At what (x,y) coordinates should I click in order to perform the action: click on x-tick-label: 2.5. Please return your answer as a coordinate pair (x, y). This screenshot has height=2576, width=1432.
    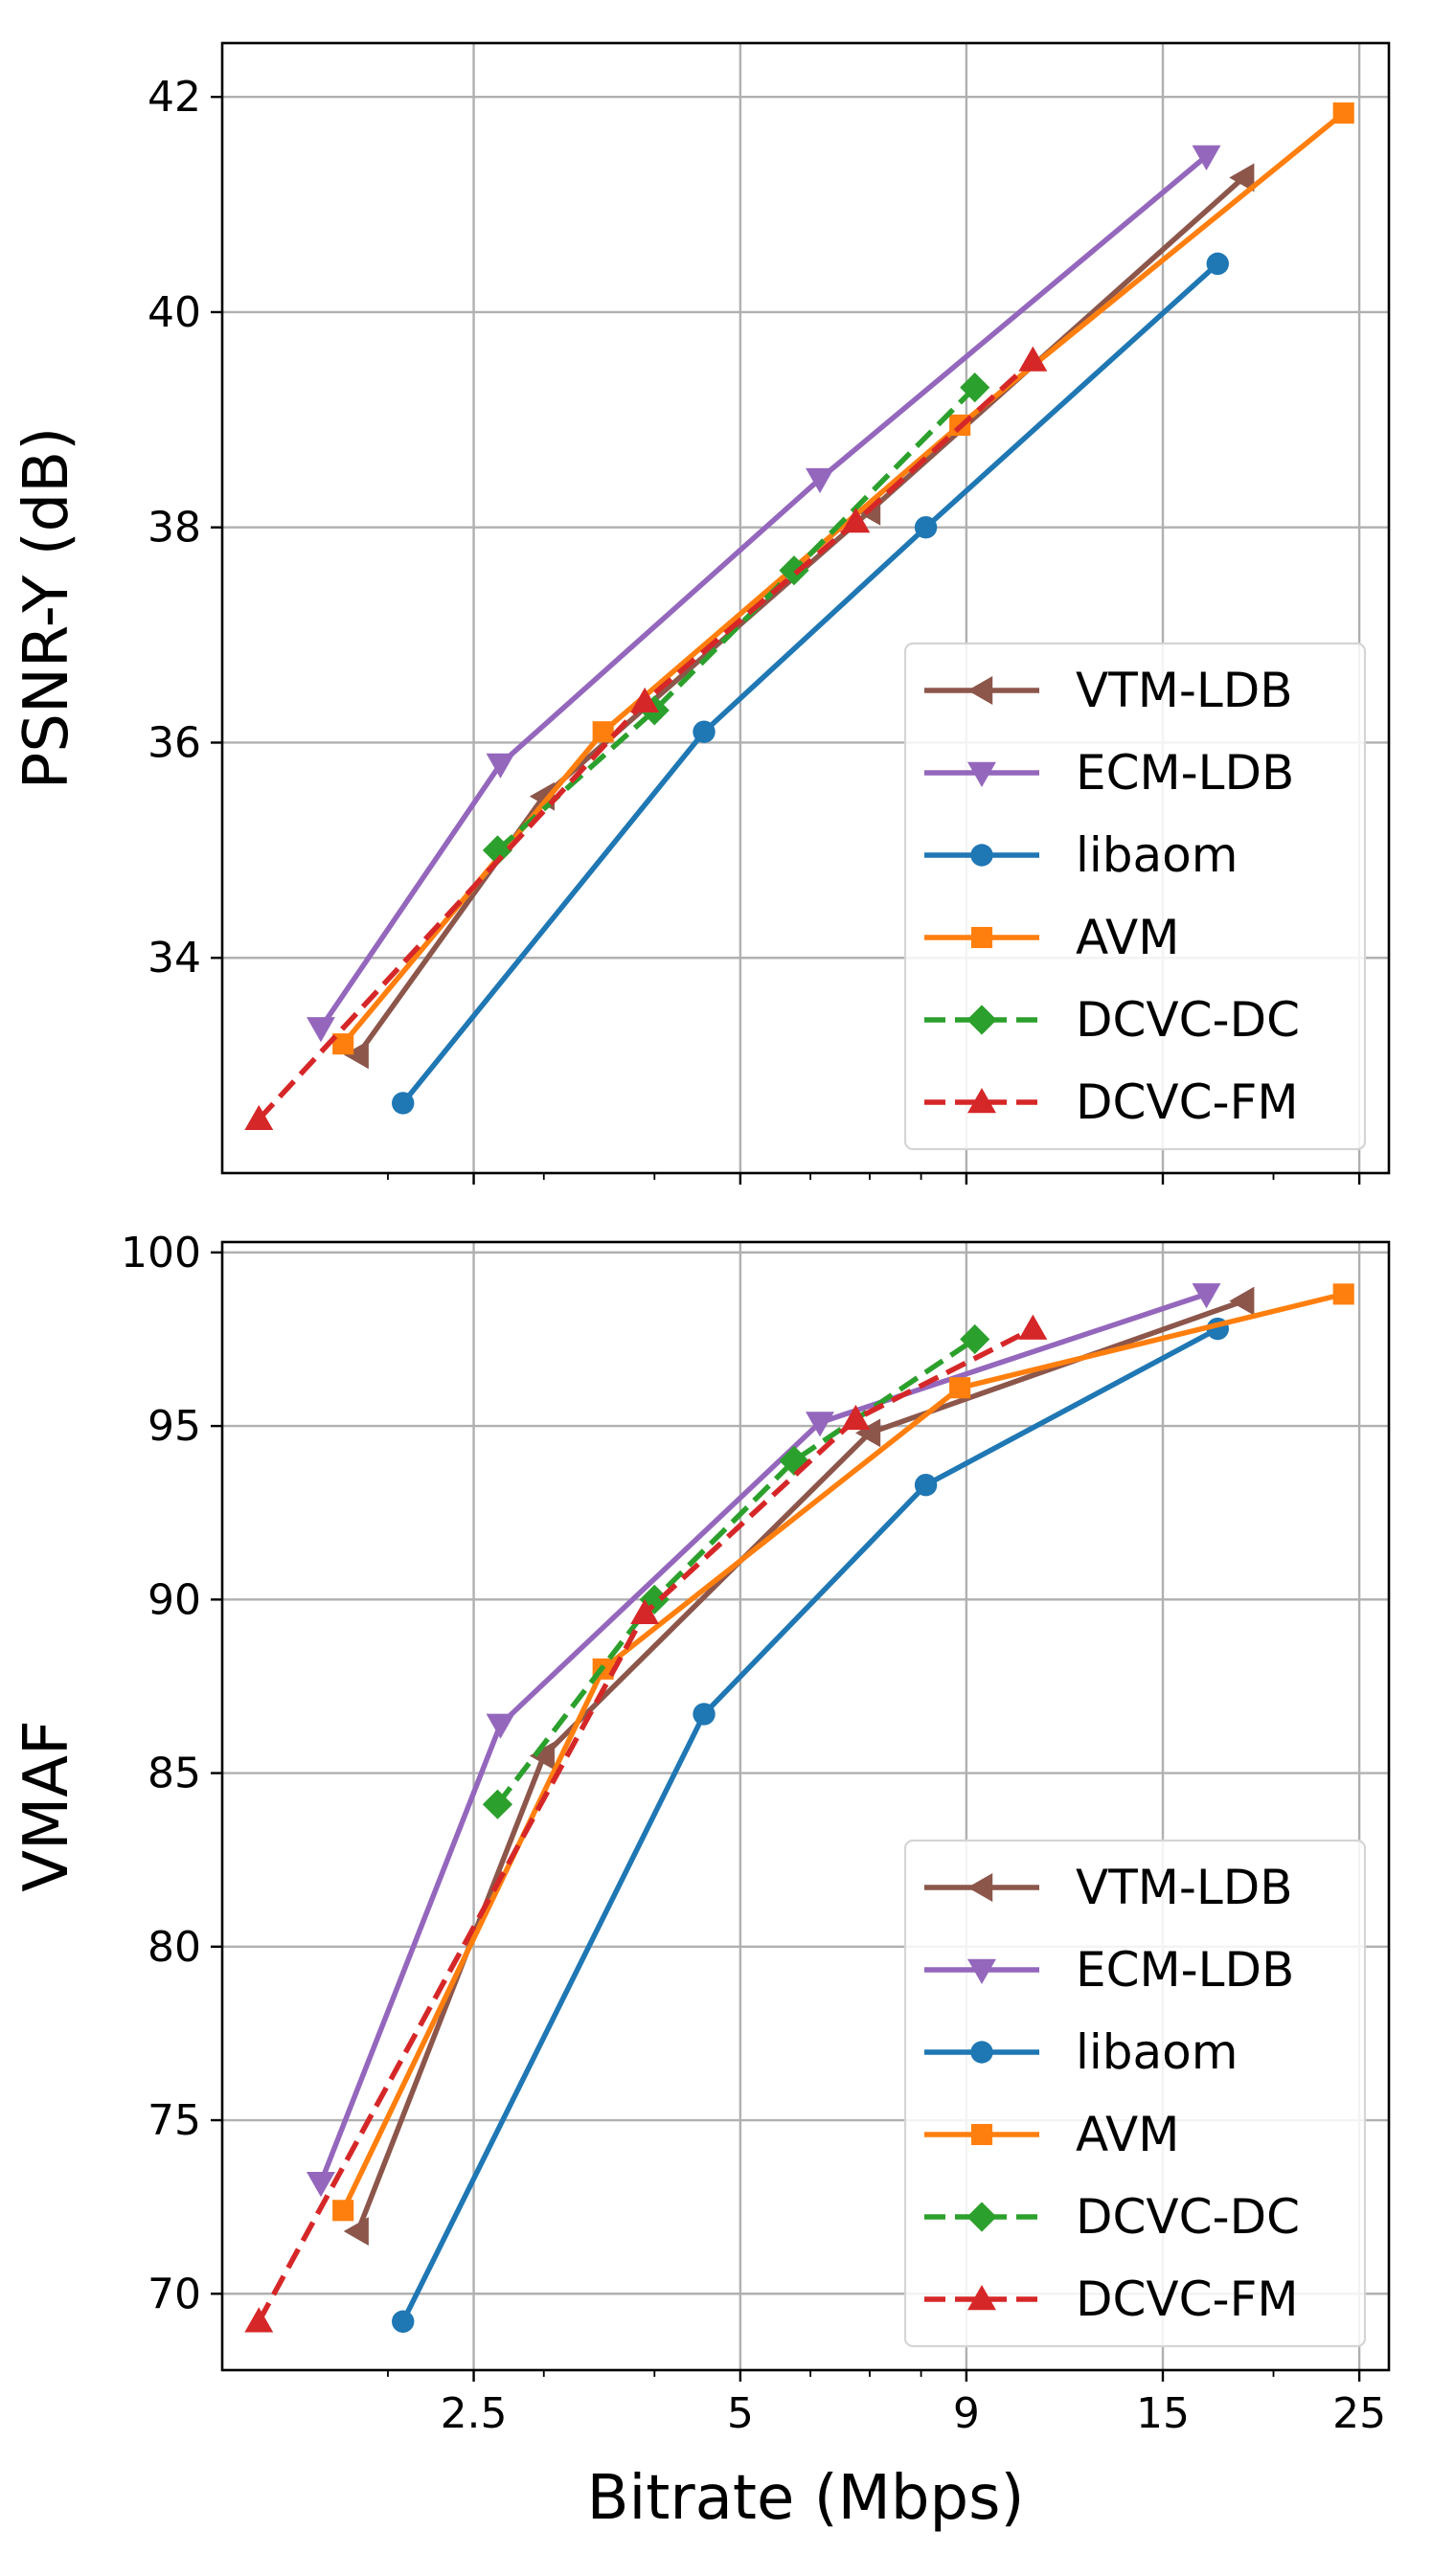
    Looking at the image, I should click on (474, 2413).